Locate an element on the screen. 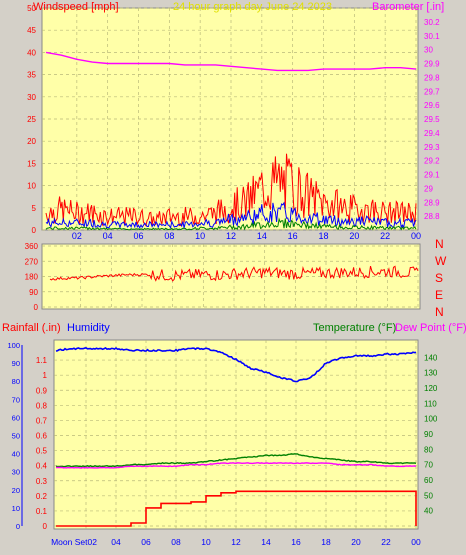 The image size is (466, 555). windspeed-tick-label: 40 is located at coordinates (31, 52).